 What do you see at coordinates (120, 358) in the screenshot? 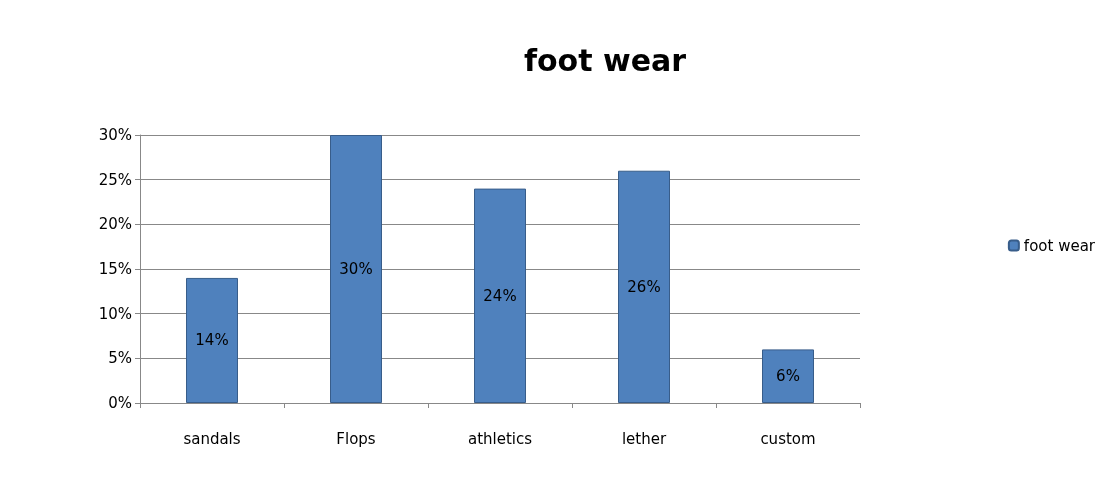
I see `y-tick-label: 5%` at bounding box center [120, 358].